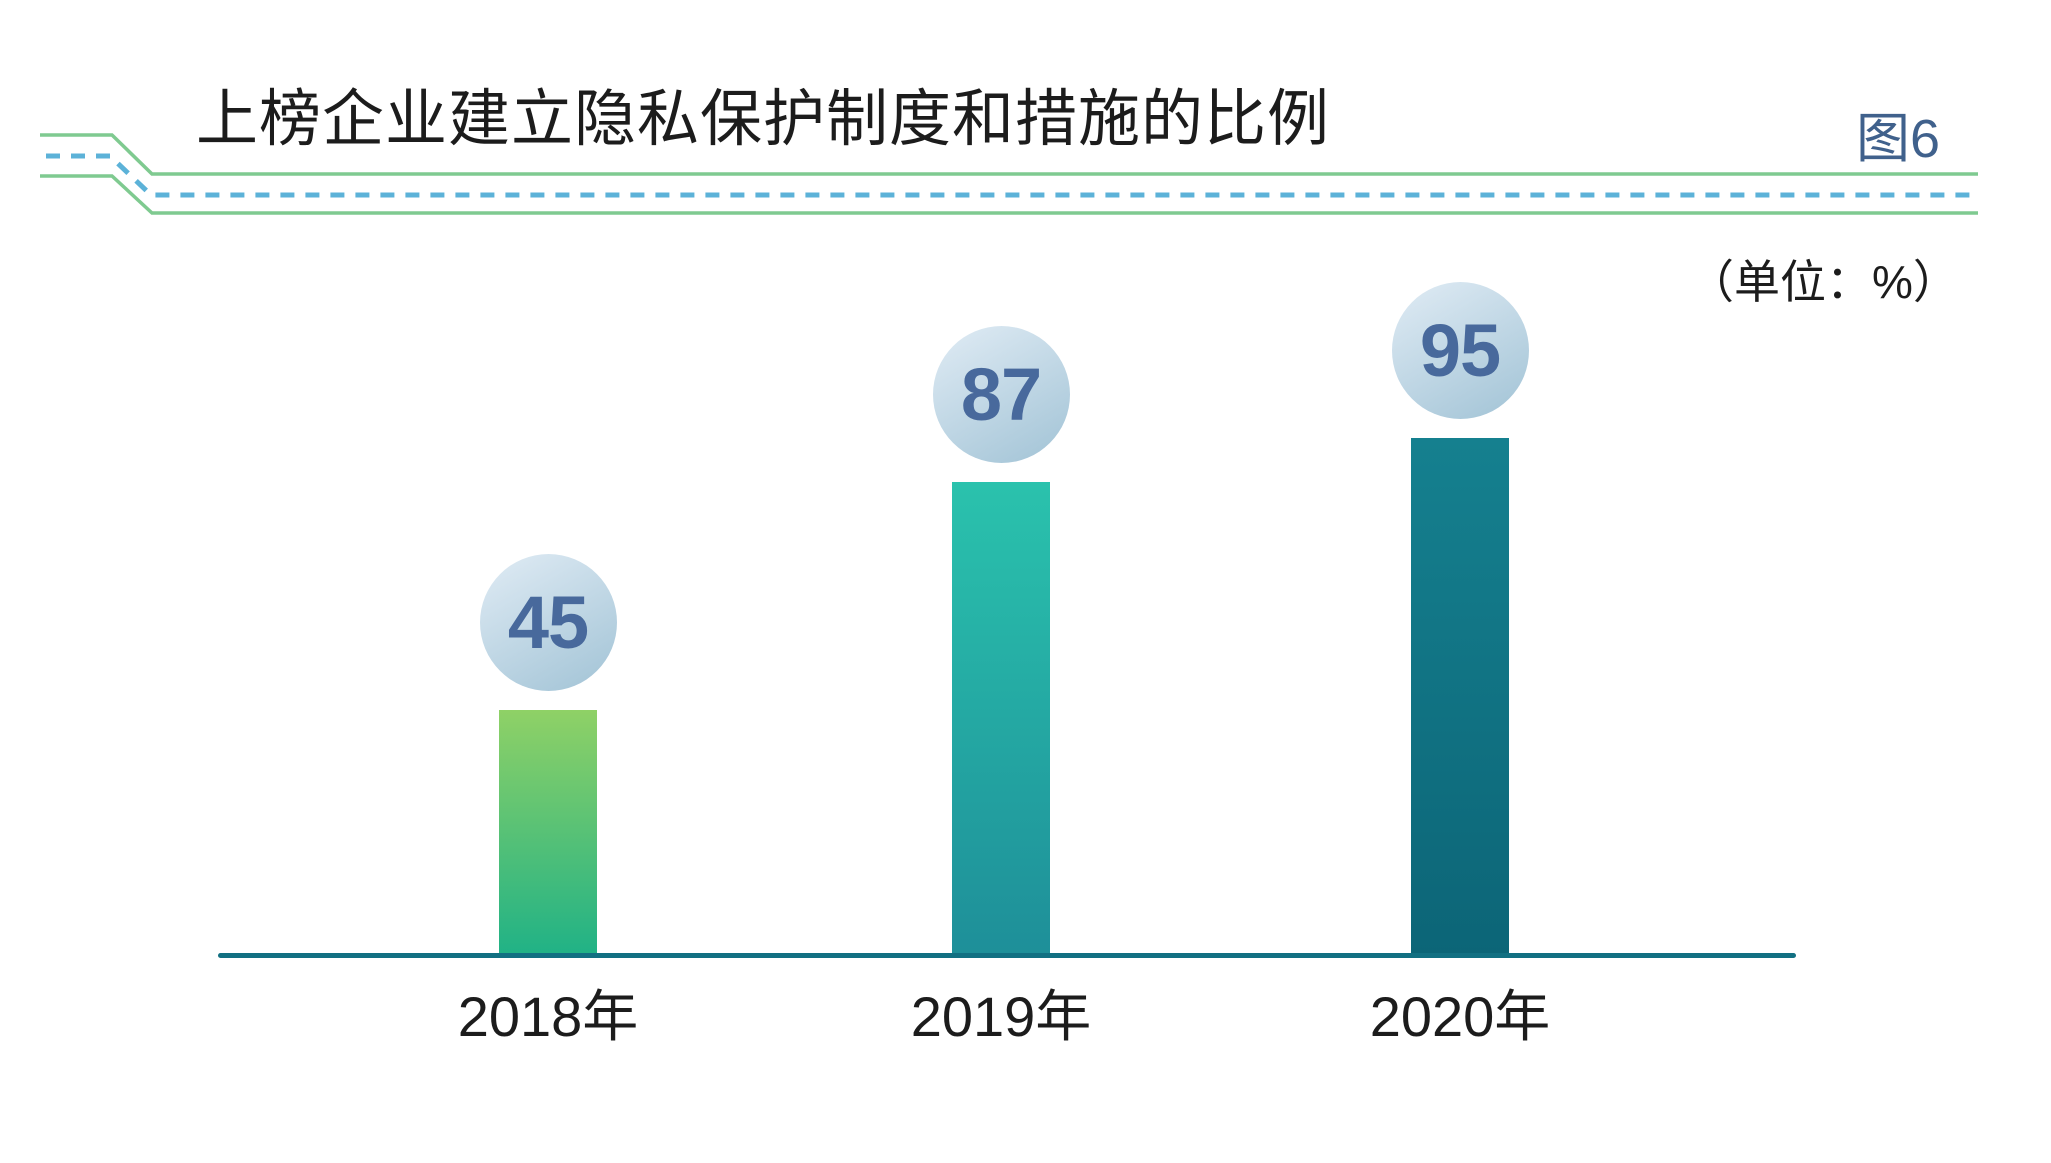  Describe the element at coordinates (763, 119) in the screenshot. I see `chart-title: 上榜企业建立隐私保护制度和措施的比例` at that location.